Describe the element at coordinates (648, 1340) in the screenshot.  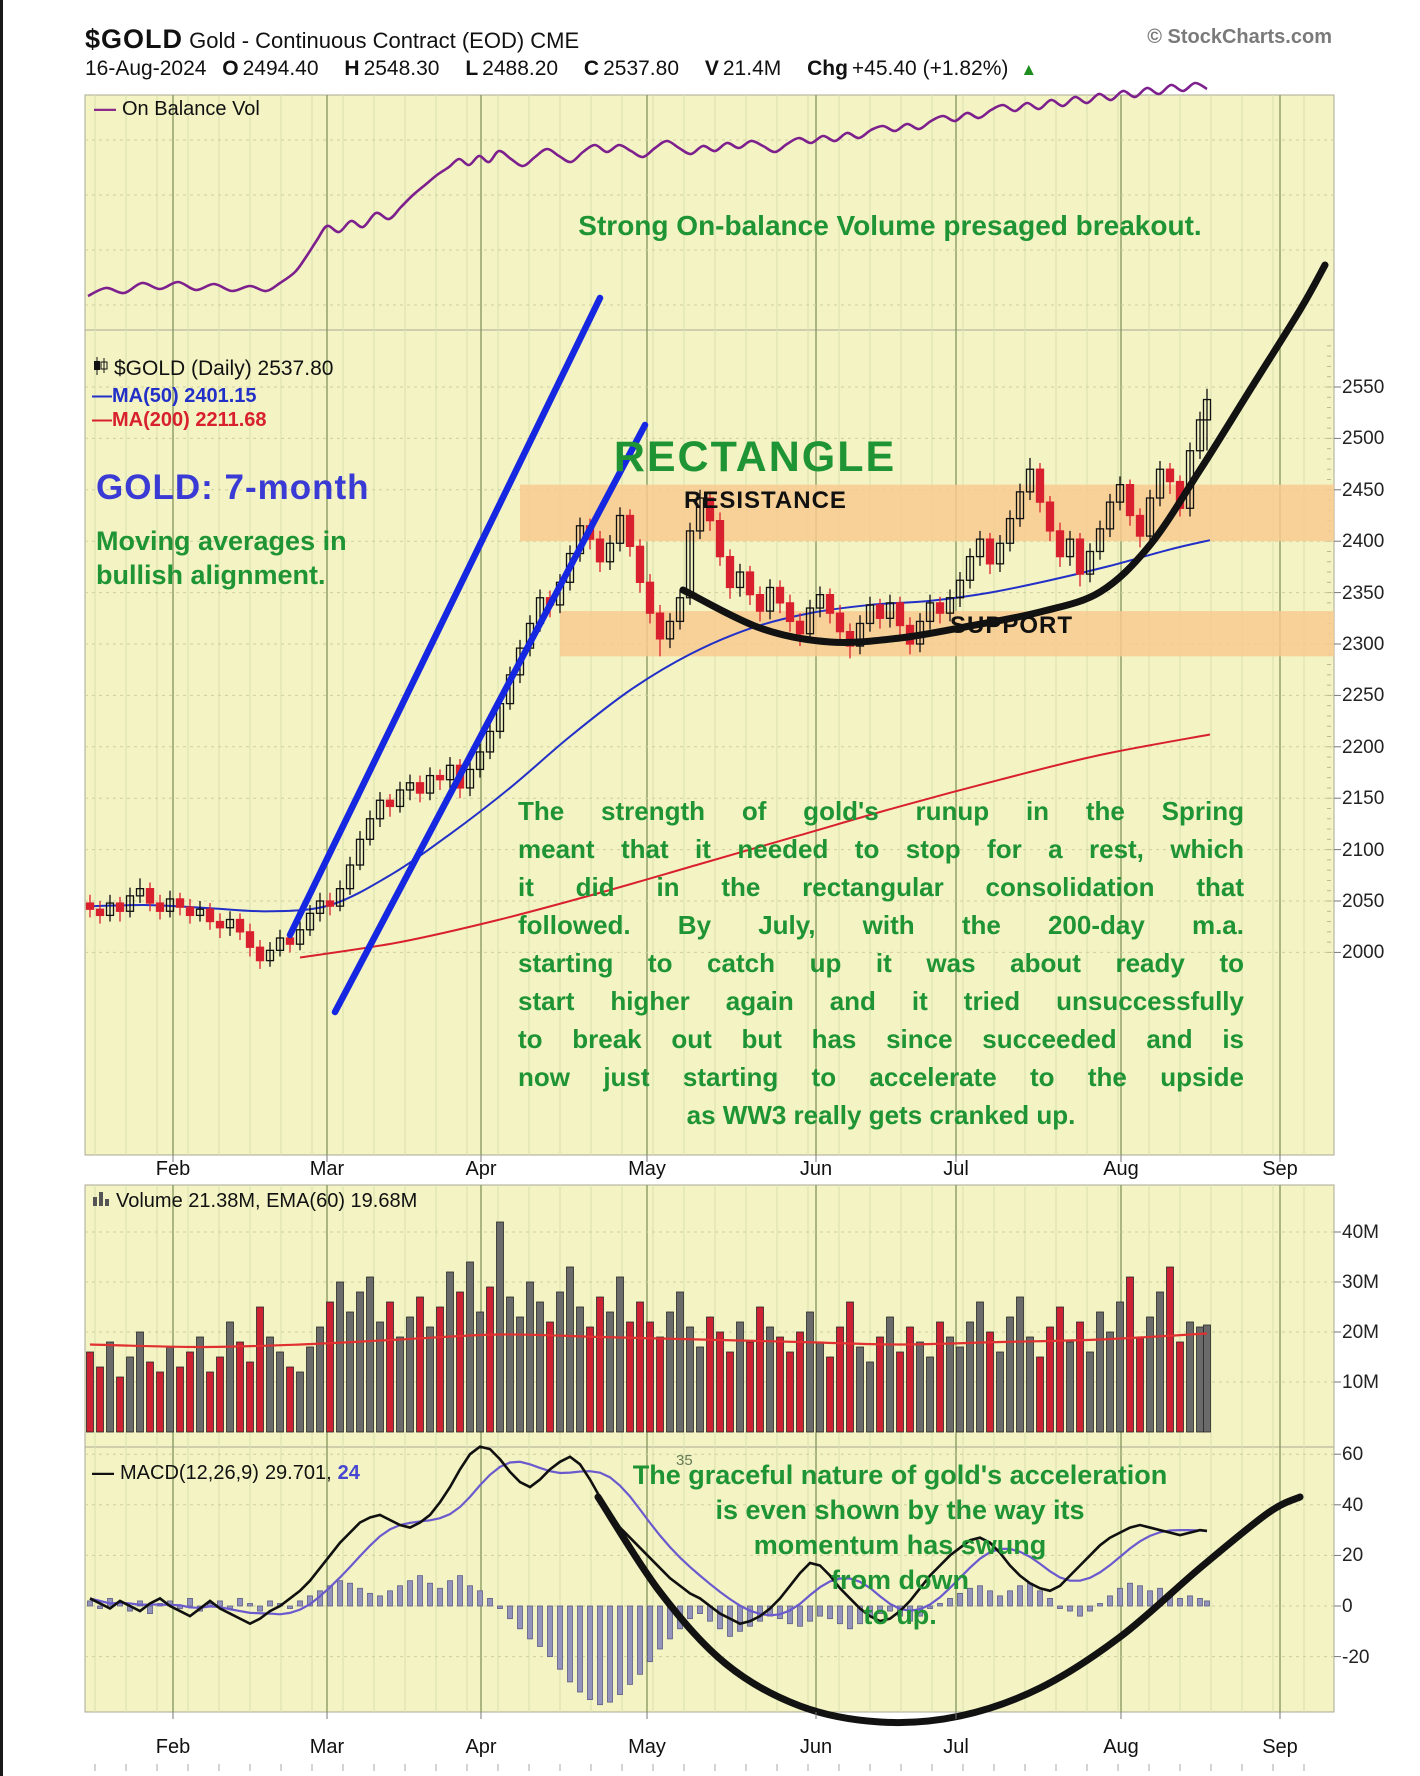
I see `volume-ema-line` at that location.